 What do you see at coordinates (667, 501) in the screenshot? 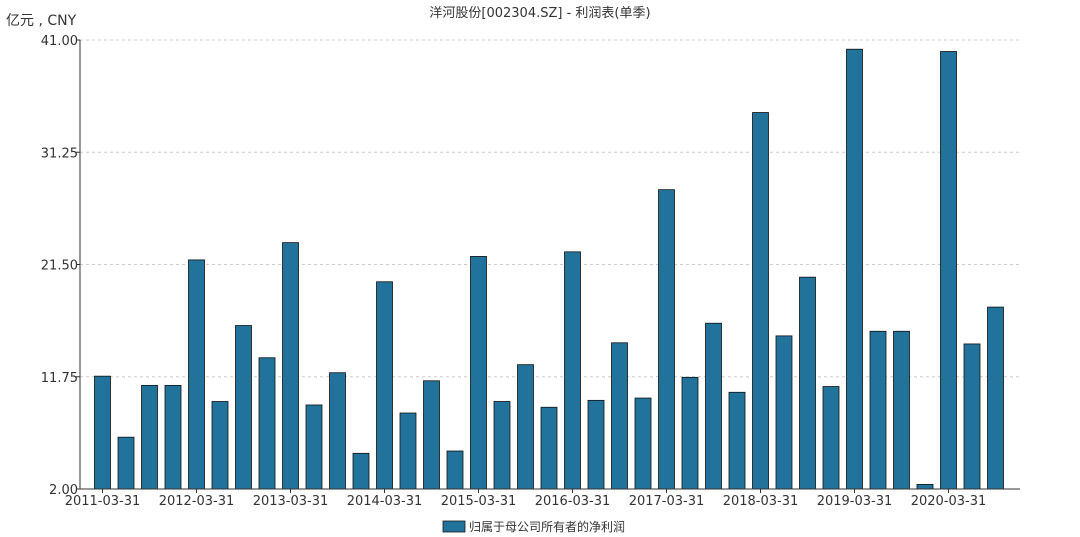
I see `x-tick-label: 2017-03-31` at bounding box center [667, 501].